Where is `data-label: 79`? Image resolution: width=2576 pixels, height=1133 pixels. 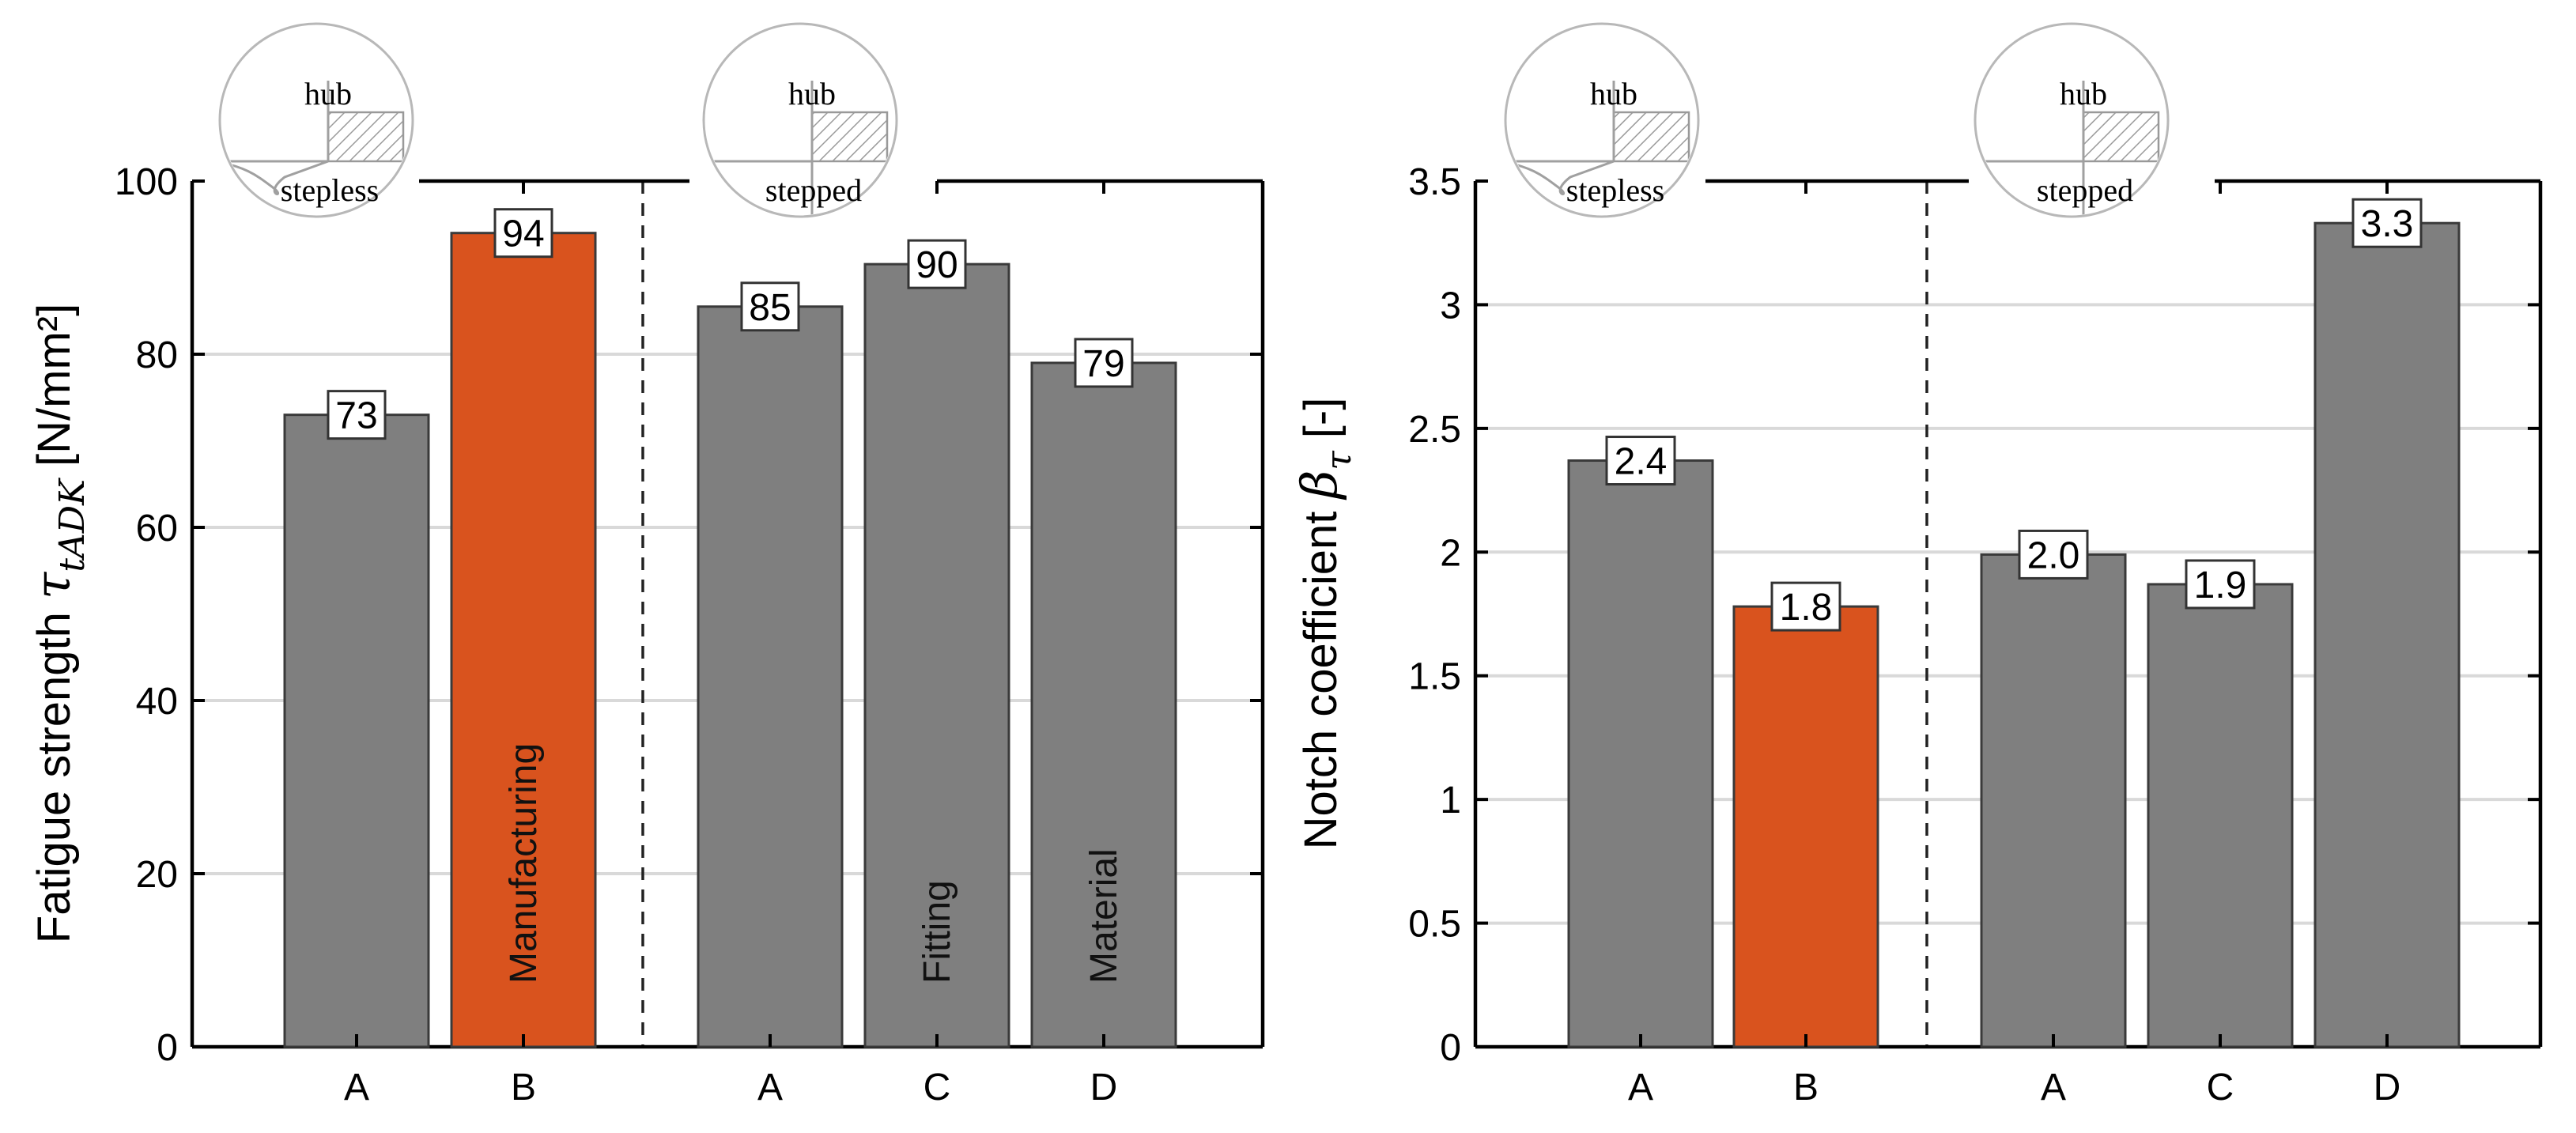 data-label: 79 is located at coordinates (1103, 364).